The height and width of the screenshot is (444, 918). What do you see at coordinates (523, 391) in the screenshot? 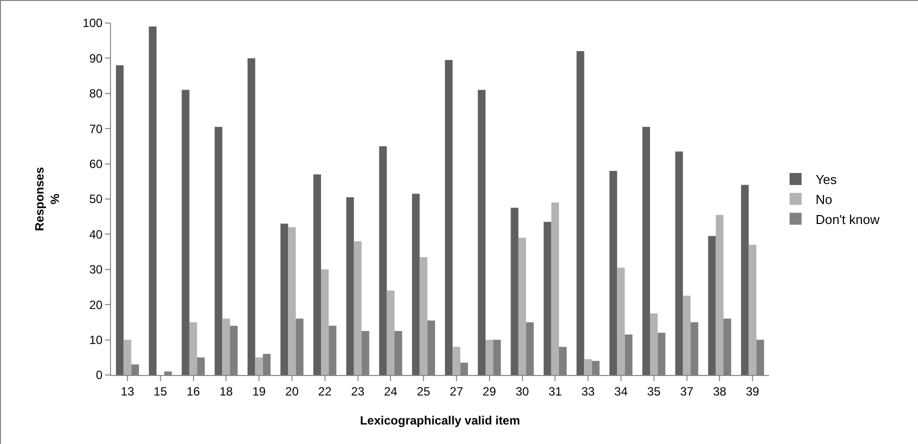
I see `x-tick-label: 30` at bounding box center [523, 391].